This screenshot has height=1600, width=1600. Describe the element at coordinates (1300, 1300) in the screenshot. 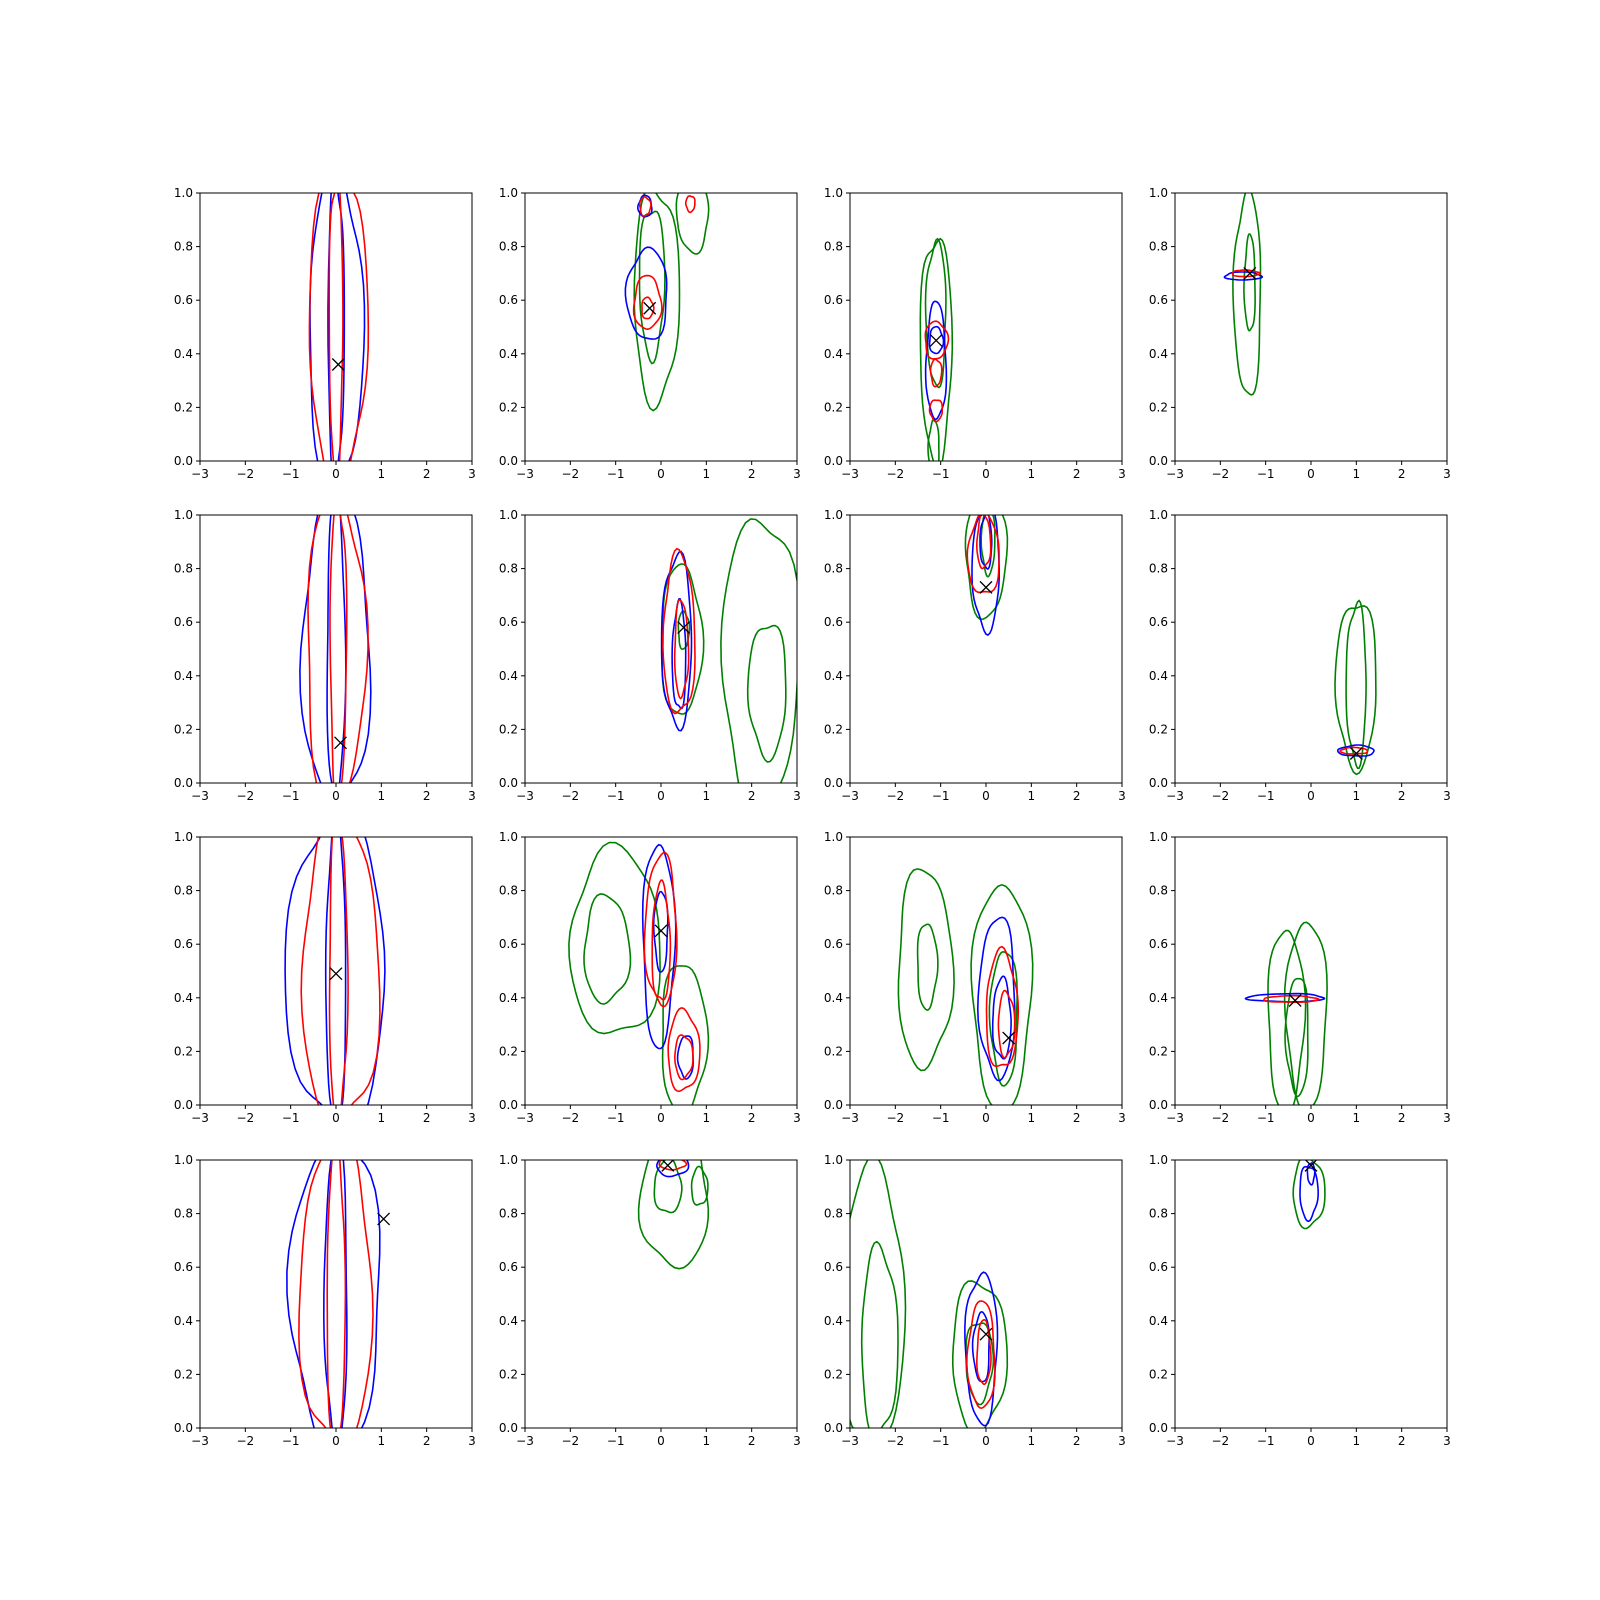

I see `panel-4-4: −3 −2 −1 0 1 2 3 0.0 0.2 0.4 0.6 0.8 1.0` at that location.